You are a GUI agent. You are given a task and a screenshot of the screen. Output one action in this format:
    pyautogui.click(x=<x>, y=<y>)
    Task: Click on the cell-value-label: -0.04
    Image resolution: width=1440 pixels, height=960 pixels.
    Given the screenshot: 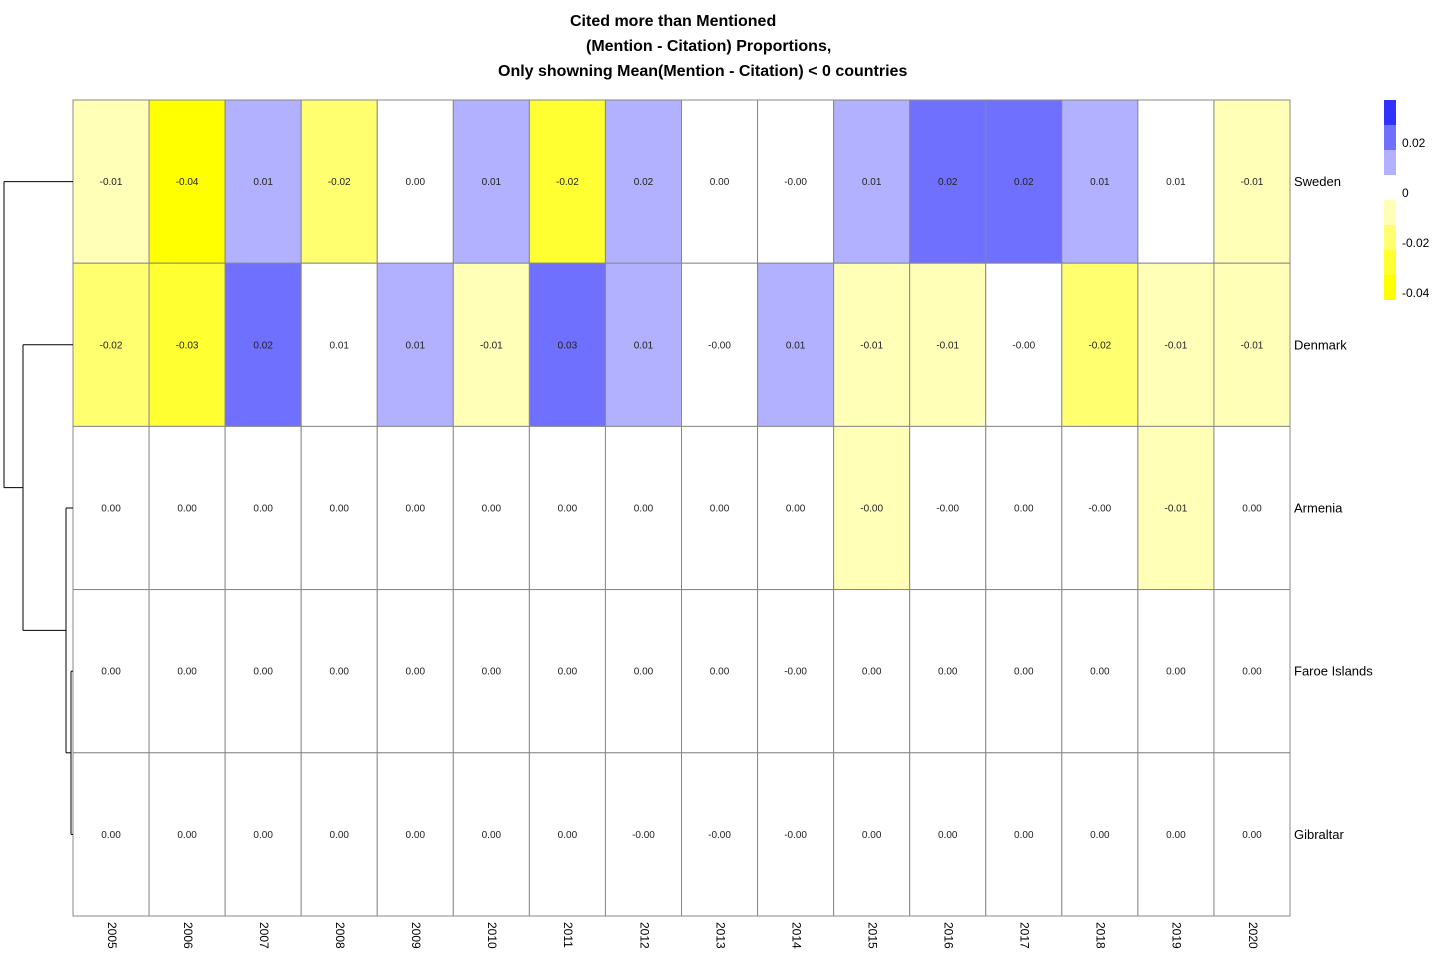 What is the action you would take?
    pyautogui.click(x=187, y=182)
    